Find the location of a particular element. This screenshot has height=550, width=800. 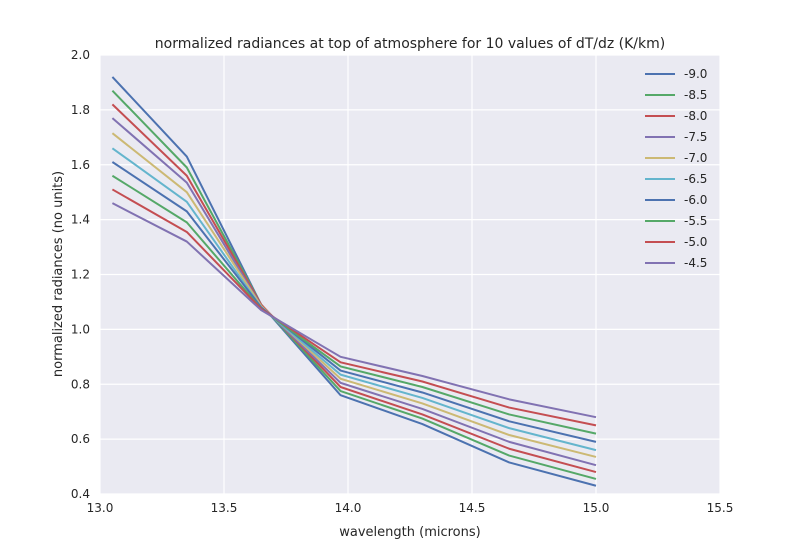

x-tick-label: 13.5 is located at coordinates (224, 508).